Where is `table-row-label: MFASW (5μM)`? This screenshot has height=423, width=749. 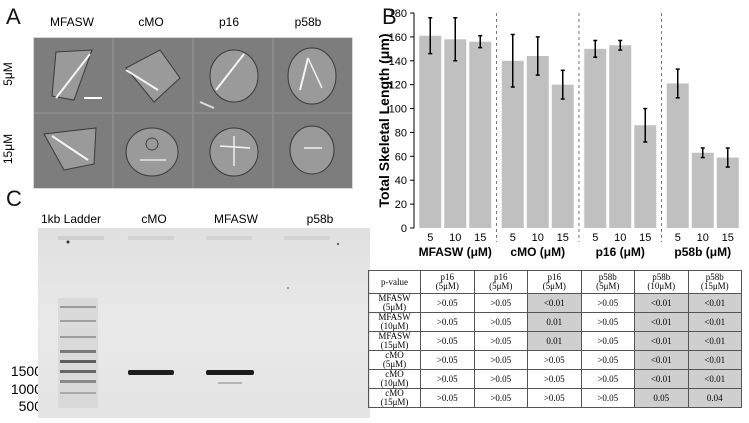
table-row-label: MFASW (5μM) is located at coordinates (394, 303).